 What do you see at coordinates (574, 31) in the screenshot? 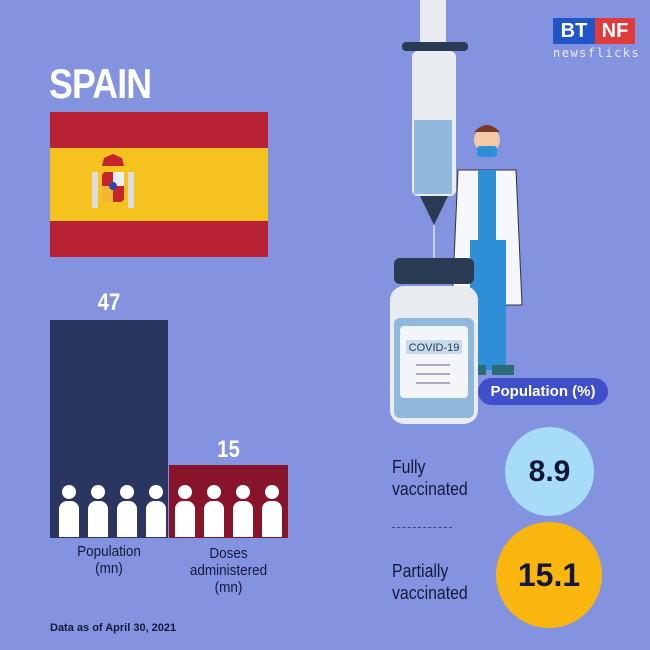
I see `logo-bt: BT` at bounding box center [574, 31].